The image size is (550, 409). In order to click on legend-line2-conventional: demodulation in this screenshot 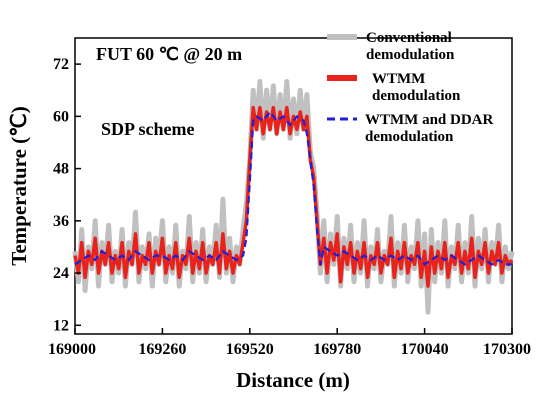, I will do `click(410, 55)`.